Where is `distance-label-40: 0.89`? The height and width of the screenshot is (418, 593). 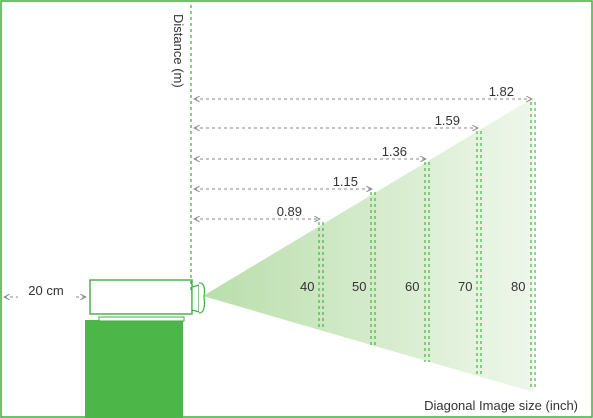
distance-label-40: 0.89 is located at coordinates (289, 211).